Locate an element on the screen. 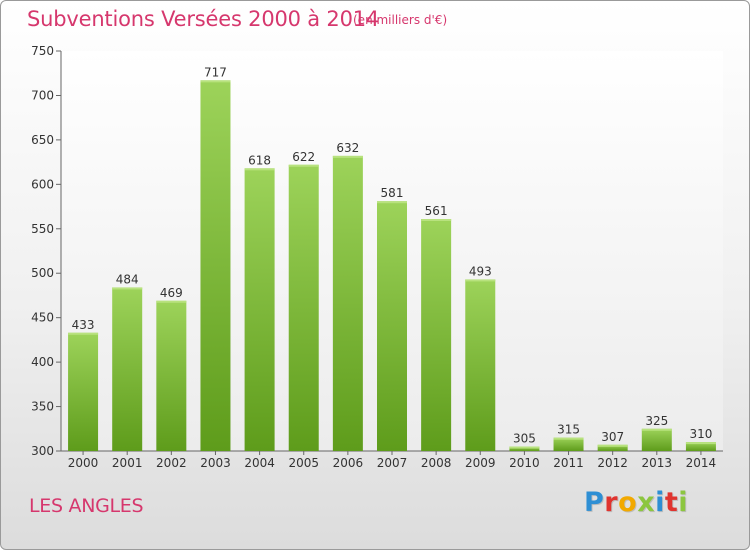  bar-value-label: 305 is located at coordinates (524, 439).